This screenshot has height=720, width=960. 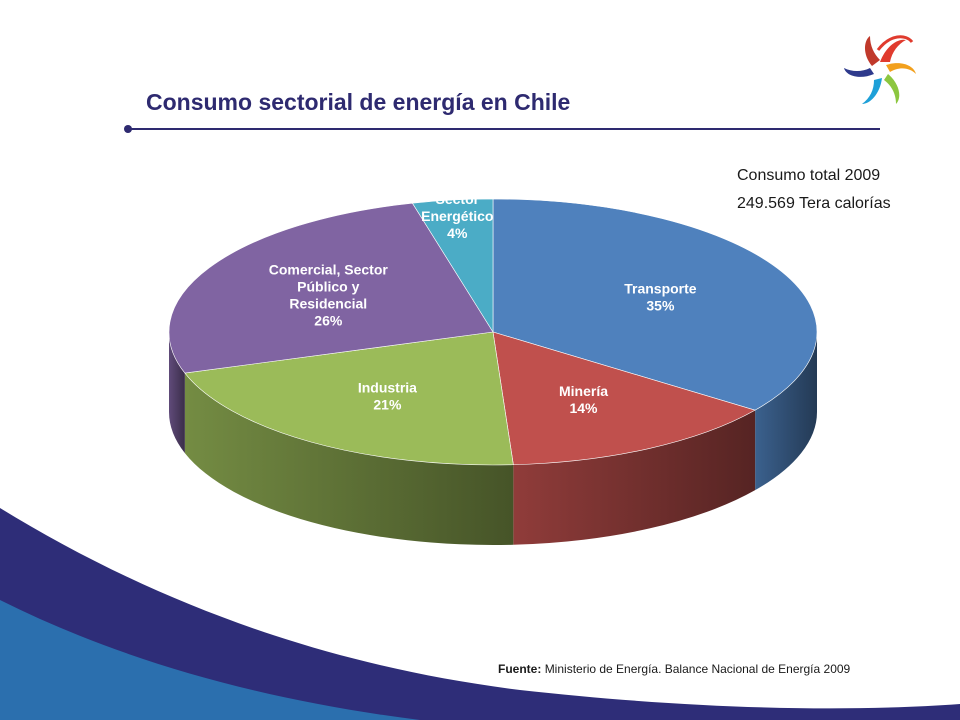 What do you see at coordinates (458, 199) in the screenshot?
I see `slice-label-4-line-0: Sector` at bounding box center [458, 199].